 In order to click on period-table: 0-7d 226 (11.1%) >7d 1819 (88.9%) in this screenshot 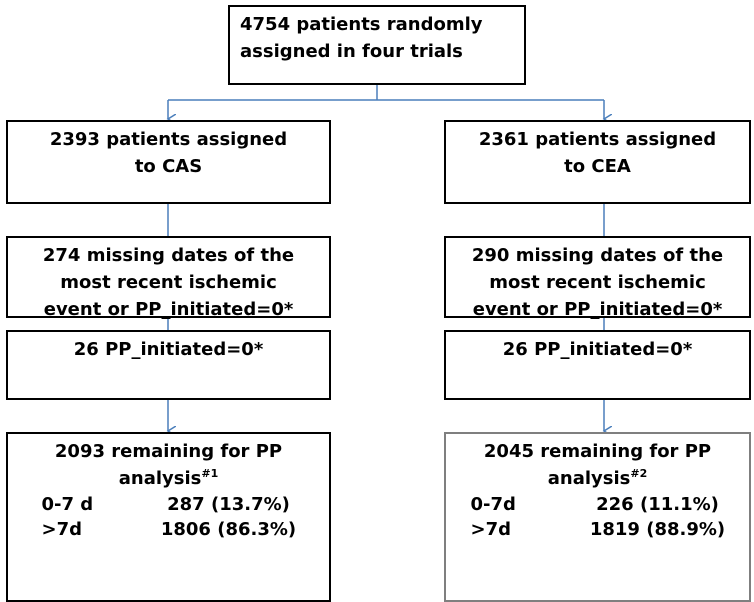, I will do `click(597, 517)`.